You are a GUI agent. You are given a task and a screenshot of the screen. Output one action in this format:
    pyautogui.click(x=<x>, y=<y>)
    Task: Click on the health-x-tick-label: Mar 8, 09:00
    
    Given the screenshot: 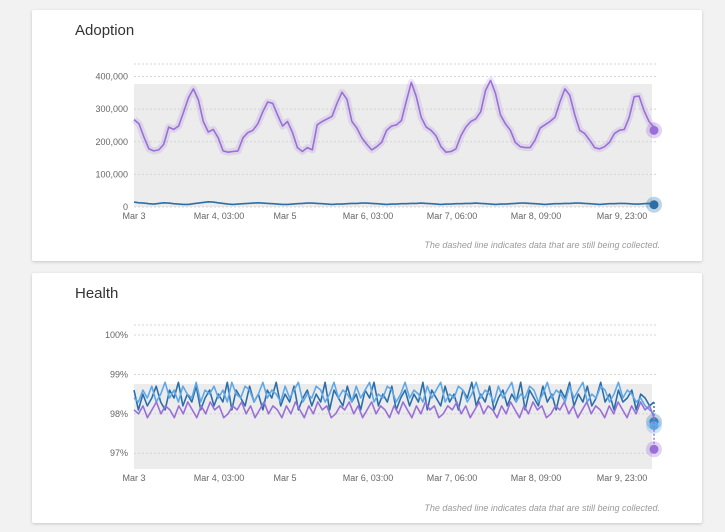 What is the action you would take?
    pyautogui.click(x=536, y=478)
    